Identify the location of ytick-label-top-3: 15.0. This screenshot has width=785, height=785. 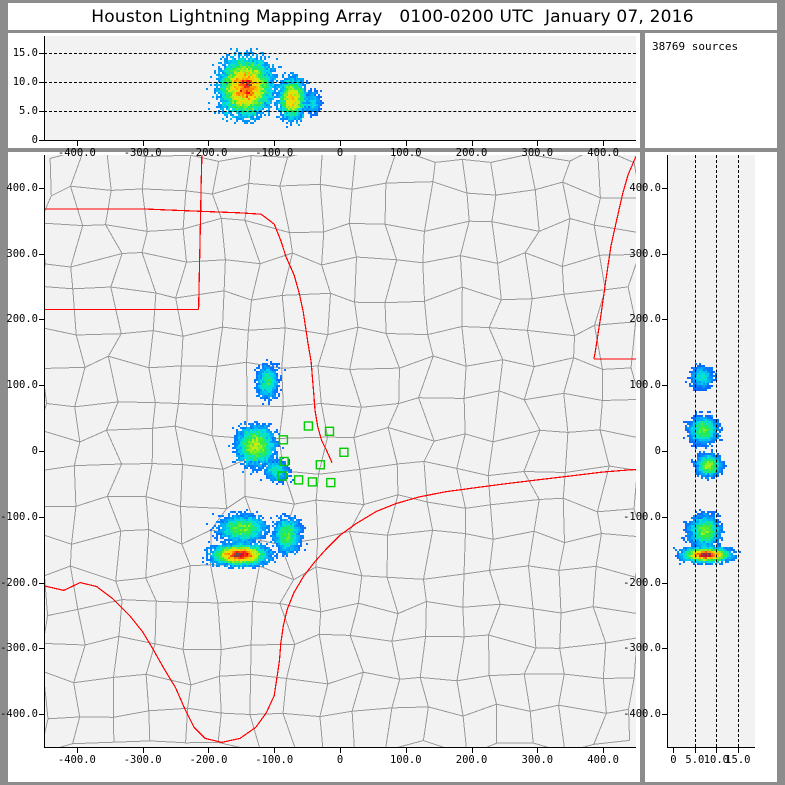
(25, 53).